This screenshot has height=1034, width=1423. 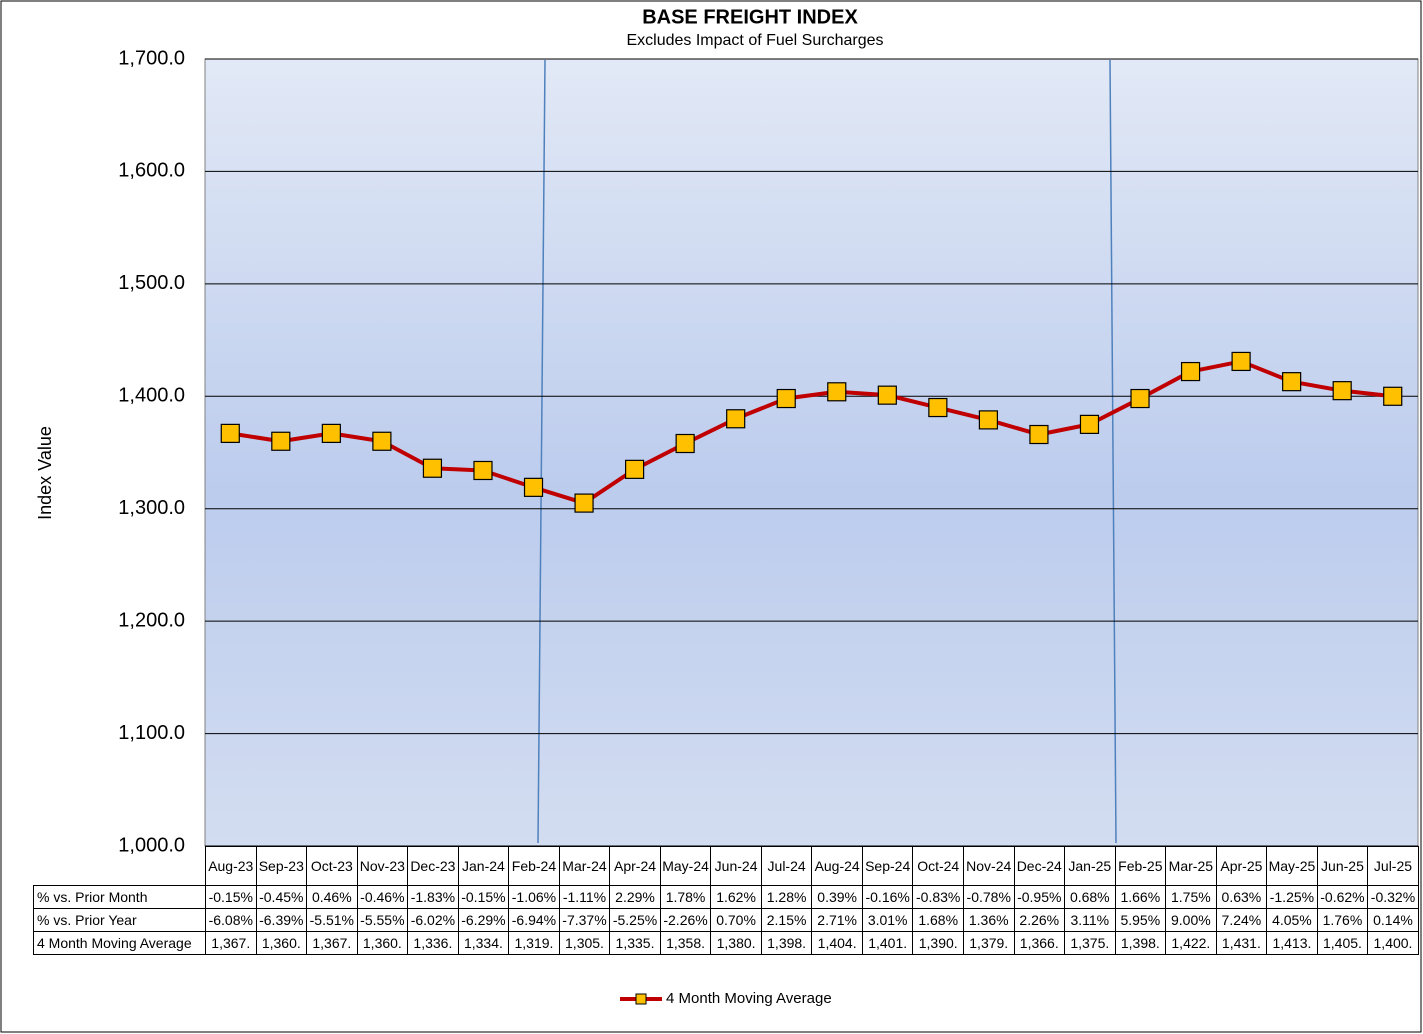 I want to click on x-tick-label: Feb-25, so click(x=1140, y=866).